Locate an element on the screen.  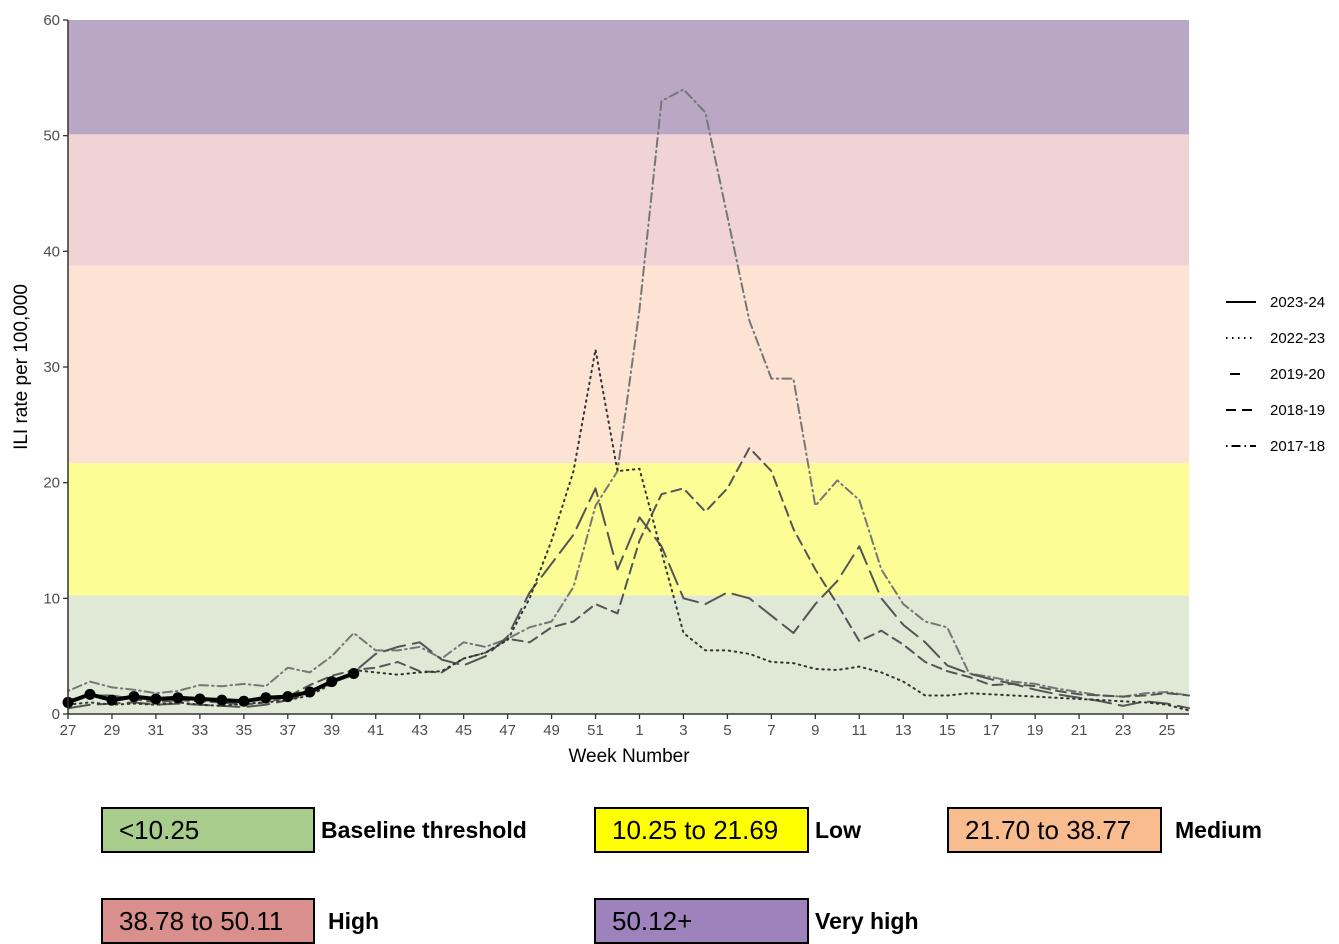
y-tick-label-40: 40 is located at coordinates (51, 251).